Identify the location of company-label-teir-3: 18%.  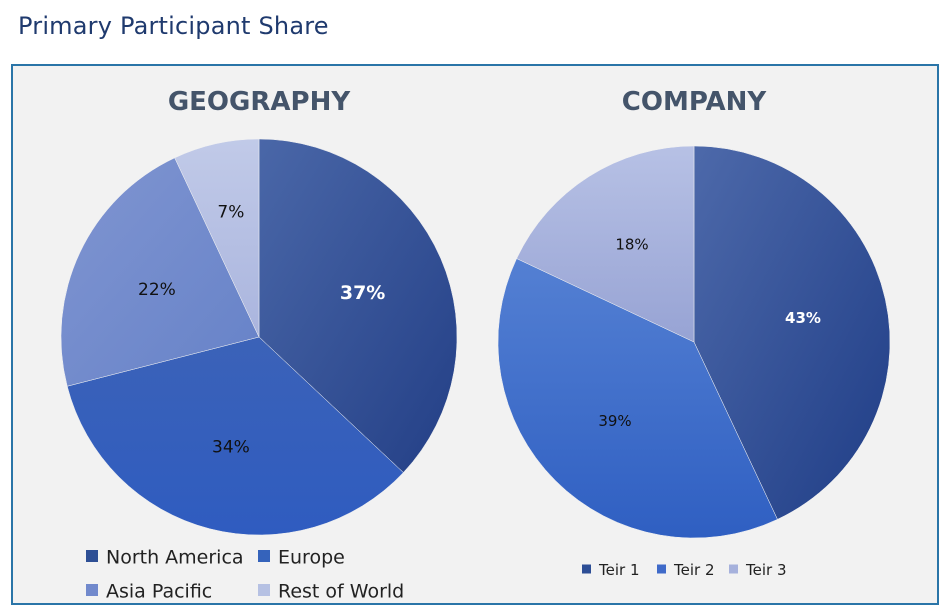
(631, 245).